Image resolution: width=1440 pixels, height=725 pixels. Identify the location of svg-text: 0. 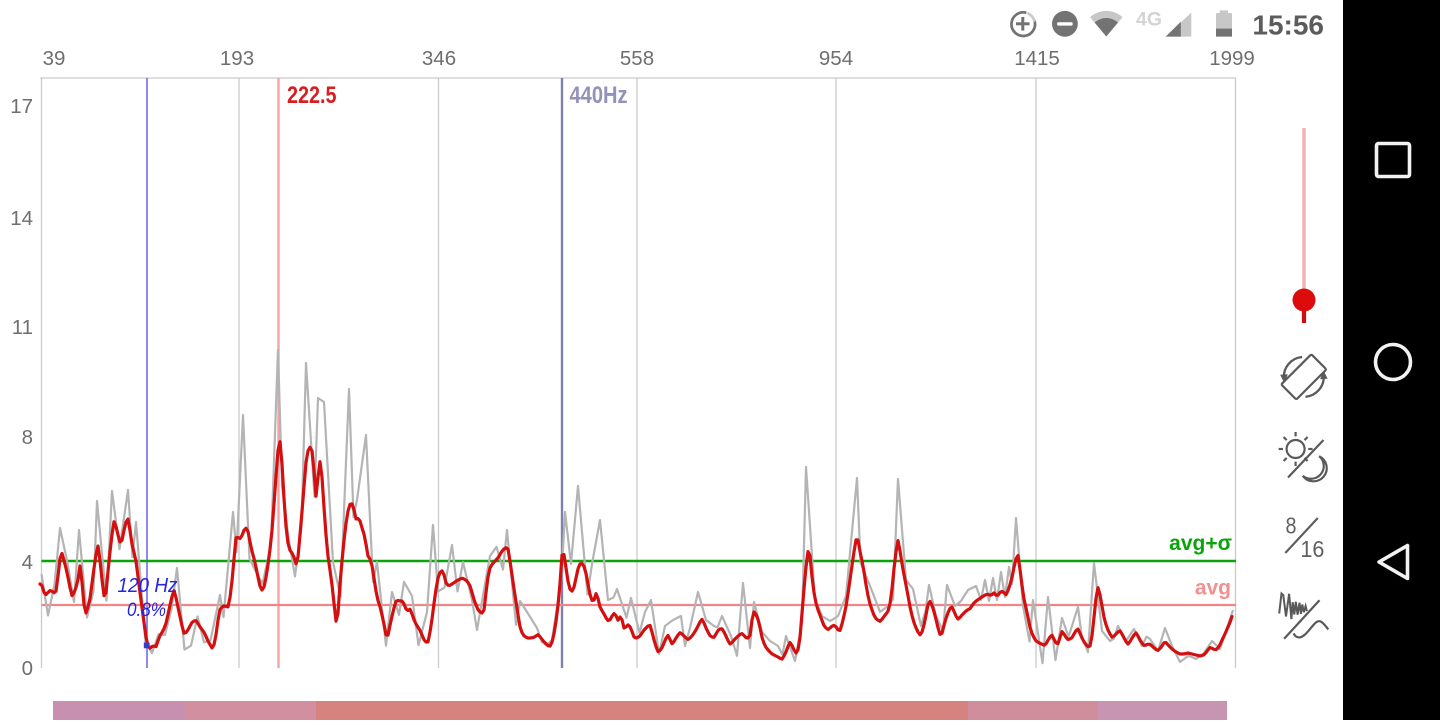
(27, 668).